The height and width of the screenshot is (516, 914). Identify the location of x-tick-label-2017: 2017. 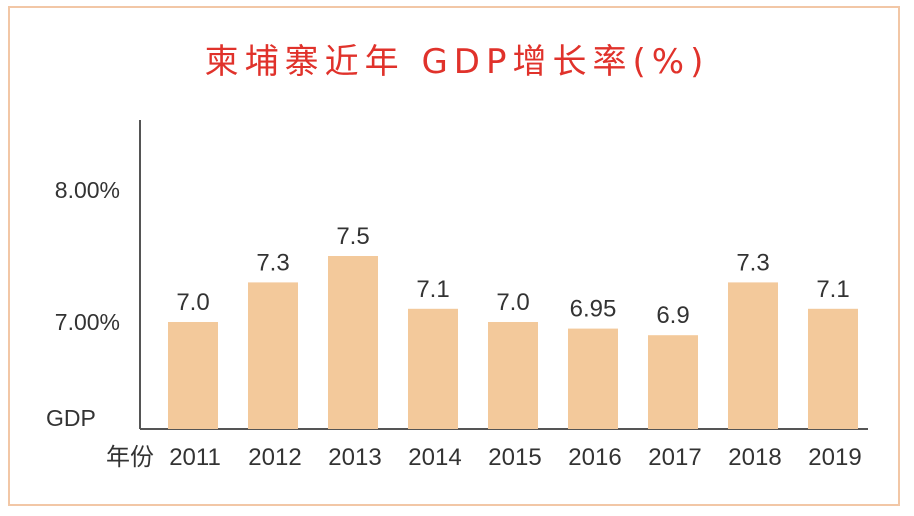
(674, 457).